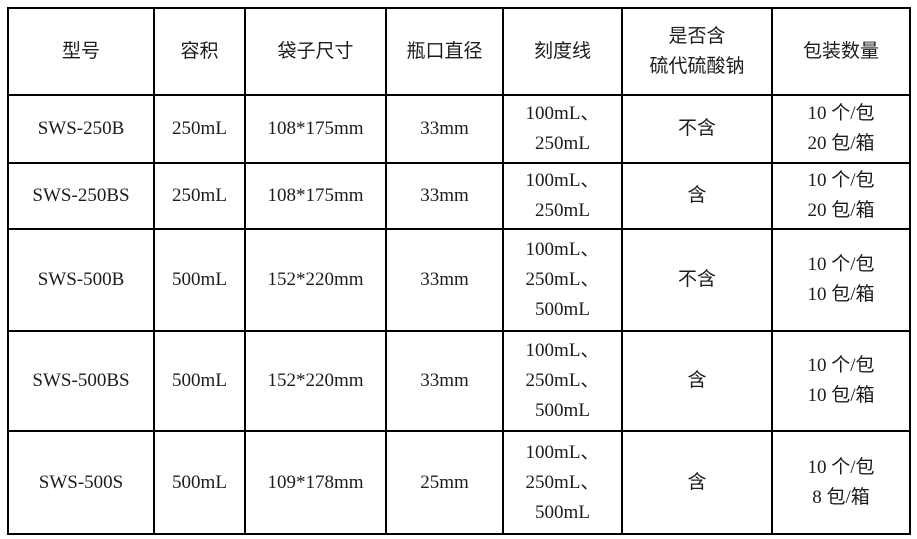  Describe the element at coordinates (81, 129) in the screenshot. I see `cell-model: SWS-250B` at that location.